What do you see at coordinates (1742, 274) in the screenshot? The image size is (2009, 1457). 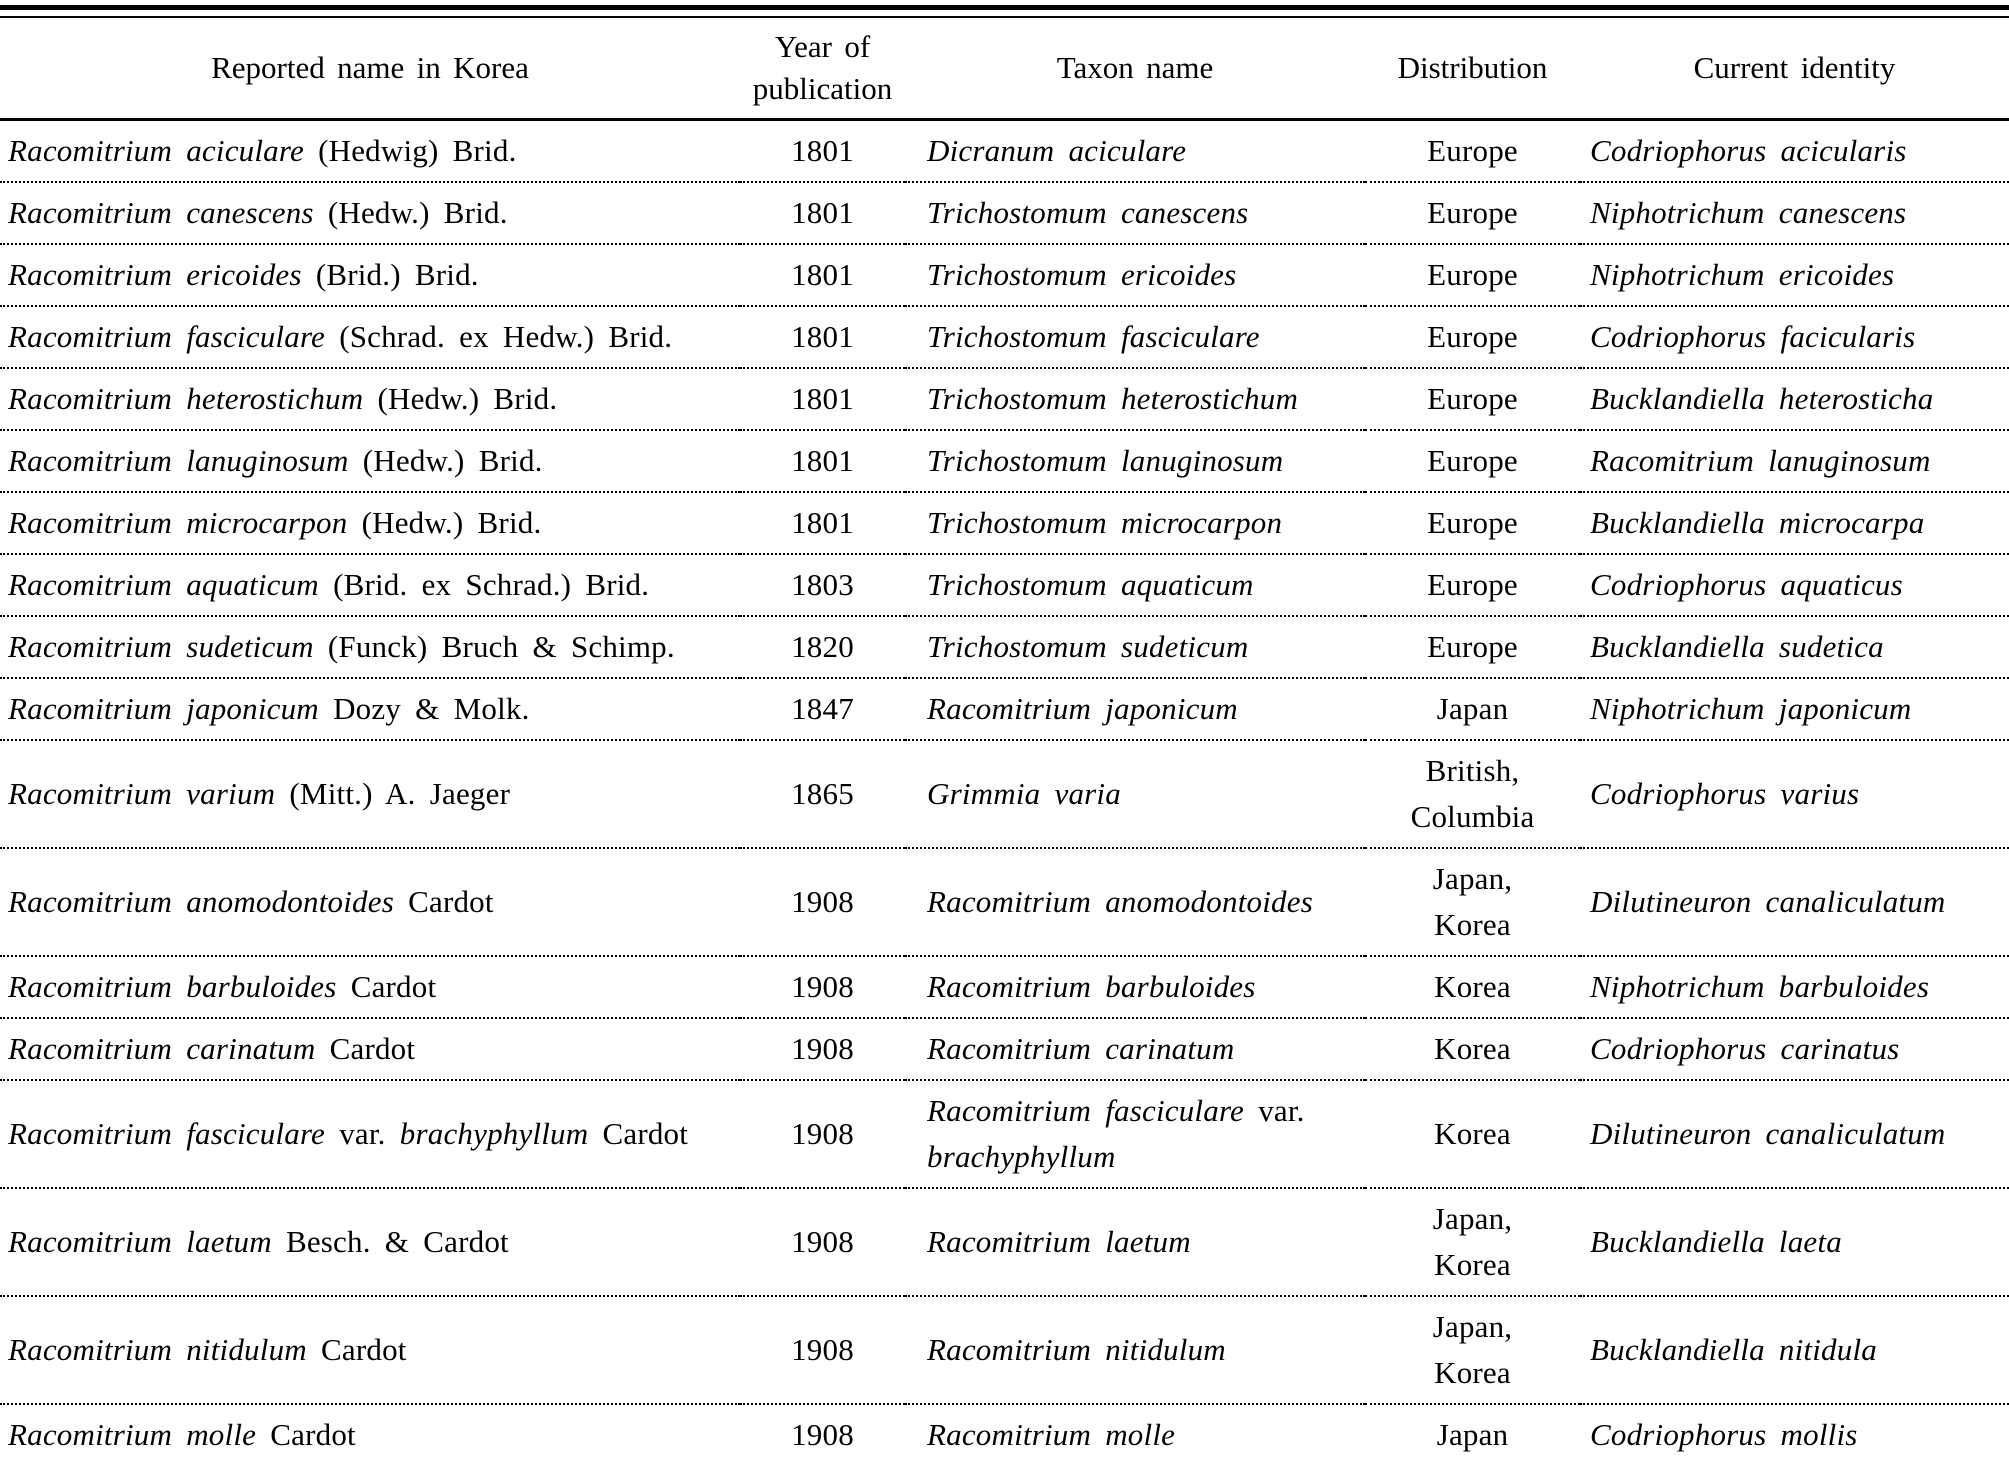 I see `scientific-name-text: Niphotrichum ericoides` at bounding box center [1742, 274].